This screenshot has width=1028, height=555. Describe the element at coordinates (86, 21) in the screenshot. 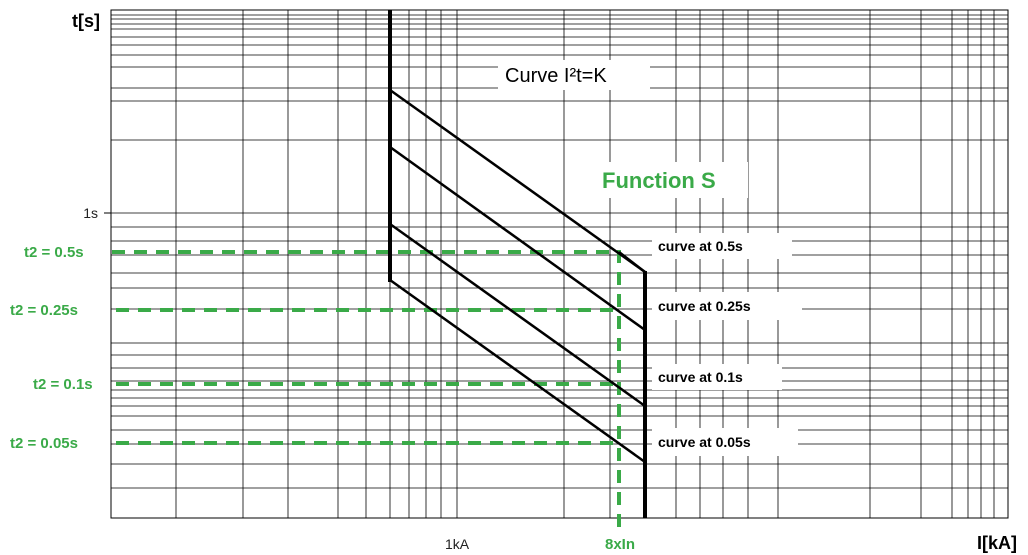

I see `y-axis-title: t[s]` at that location.